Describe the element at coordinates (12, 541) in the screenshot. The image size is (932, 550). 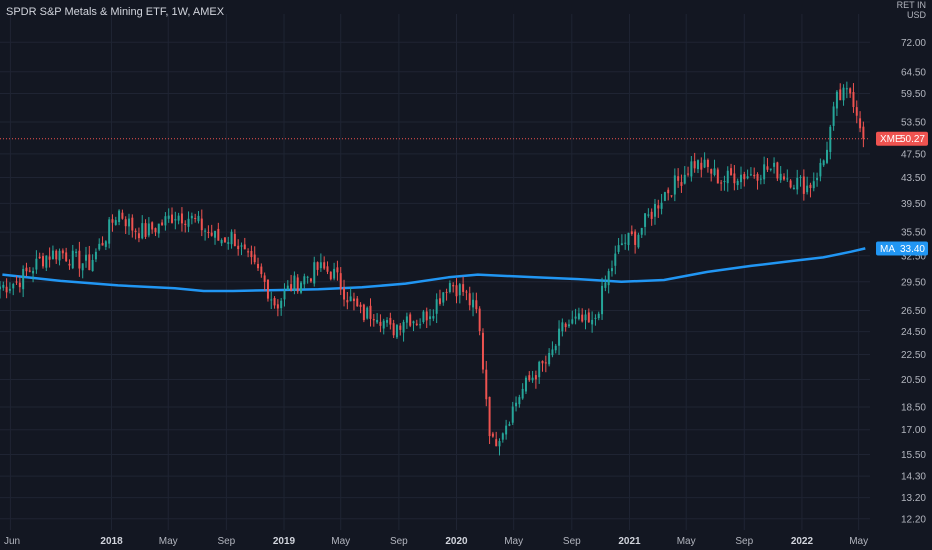
I see `x-tick-label: Jun` at that location.